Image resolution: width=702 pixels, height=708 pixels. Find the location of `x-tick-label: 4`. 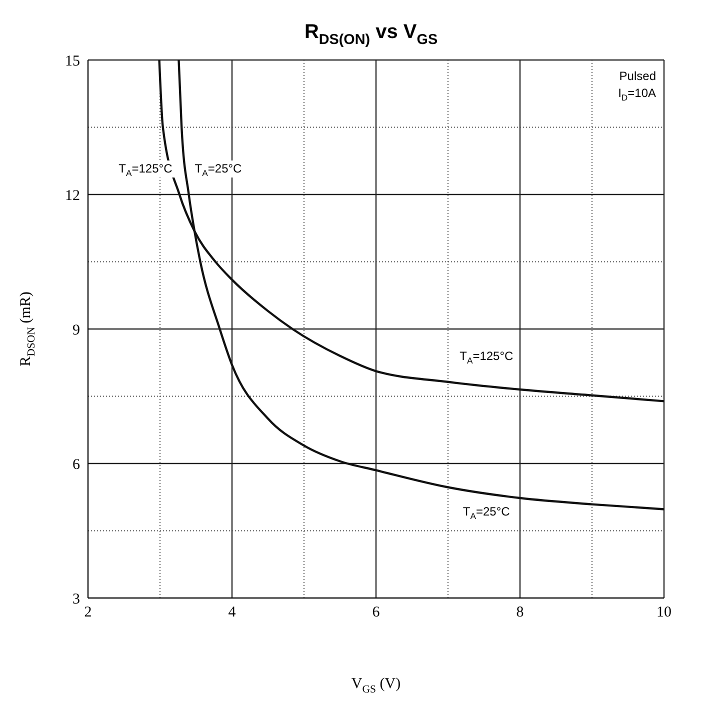

x-tick-label: 4 is located at coordinates (232, 612).